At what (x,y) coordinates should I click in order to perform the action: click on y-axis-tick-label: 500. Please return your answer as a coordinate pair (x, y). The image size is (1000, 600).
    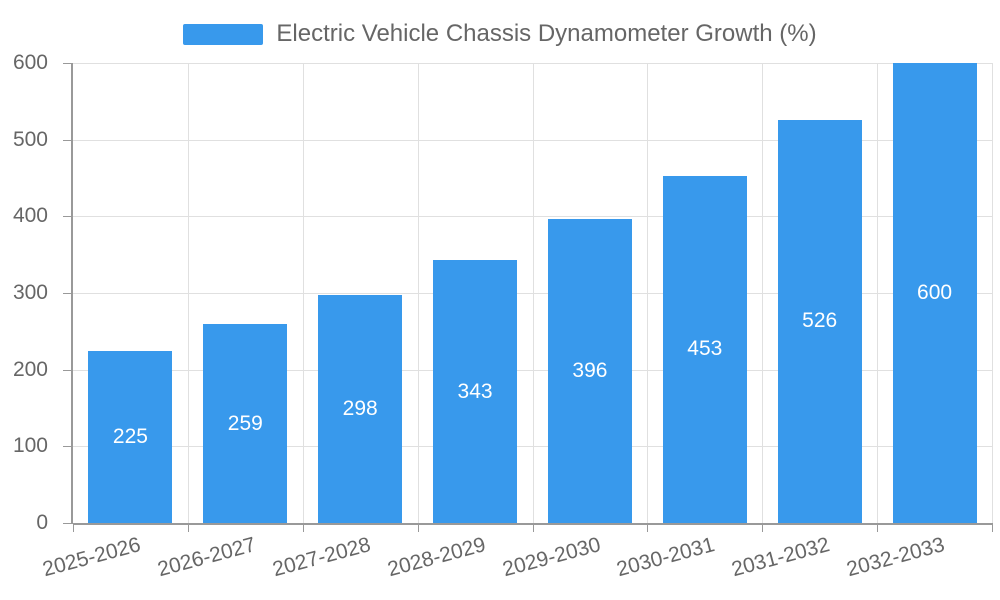
    Looking at the image, I should click on (30, 139).